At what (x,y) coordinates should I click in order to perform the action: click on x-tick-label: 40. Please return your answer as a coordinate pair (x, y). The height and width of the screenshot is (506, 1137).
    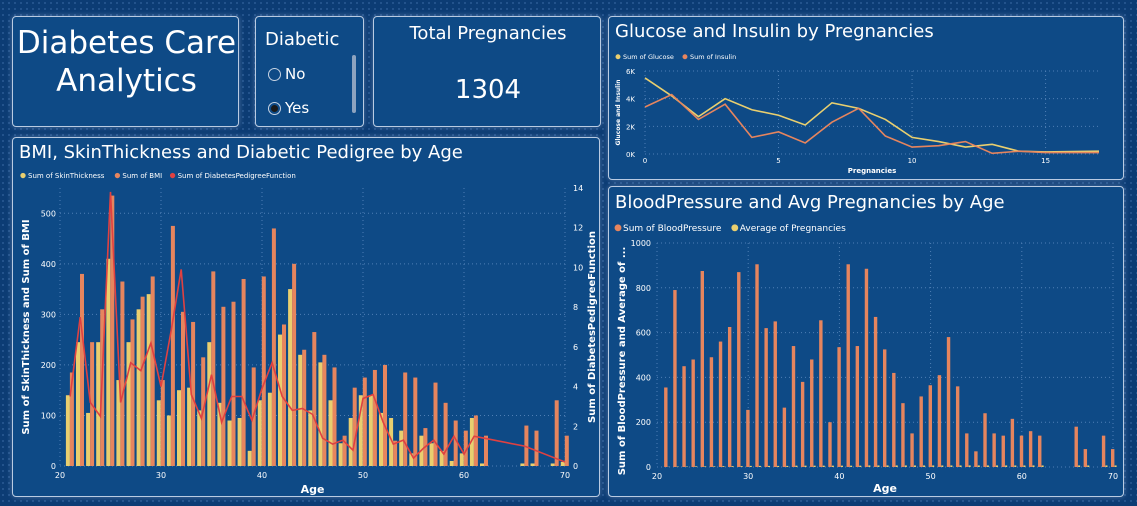
    Looking at the image, I should click on (262, 475).